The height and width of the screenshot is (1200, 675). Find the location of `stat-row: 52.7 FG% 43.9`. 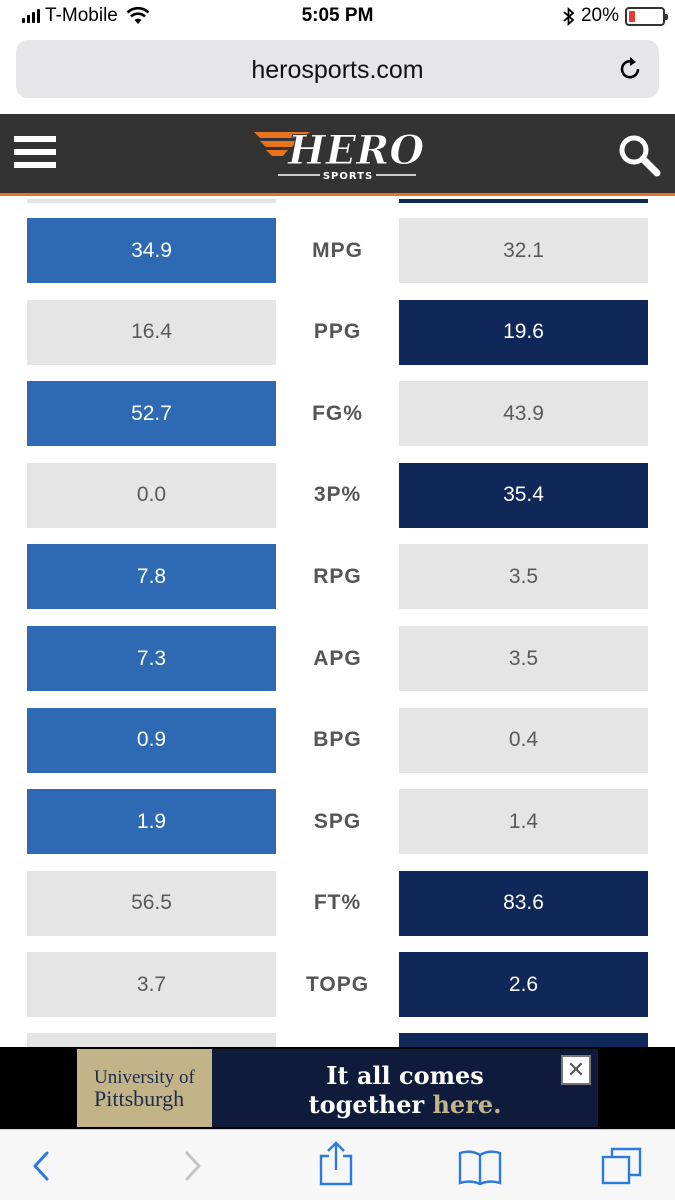

stat-row: 52.7 FG% 43.9 is located at coordinates (337, 414).